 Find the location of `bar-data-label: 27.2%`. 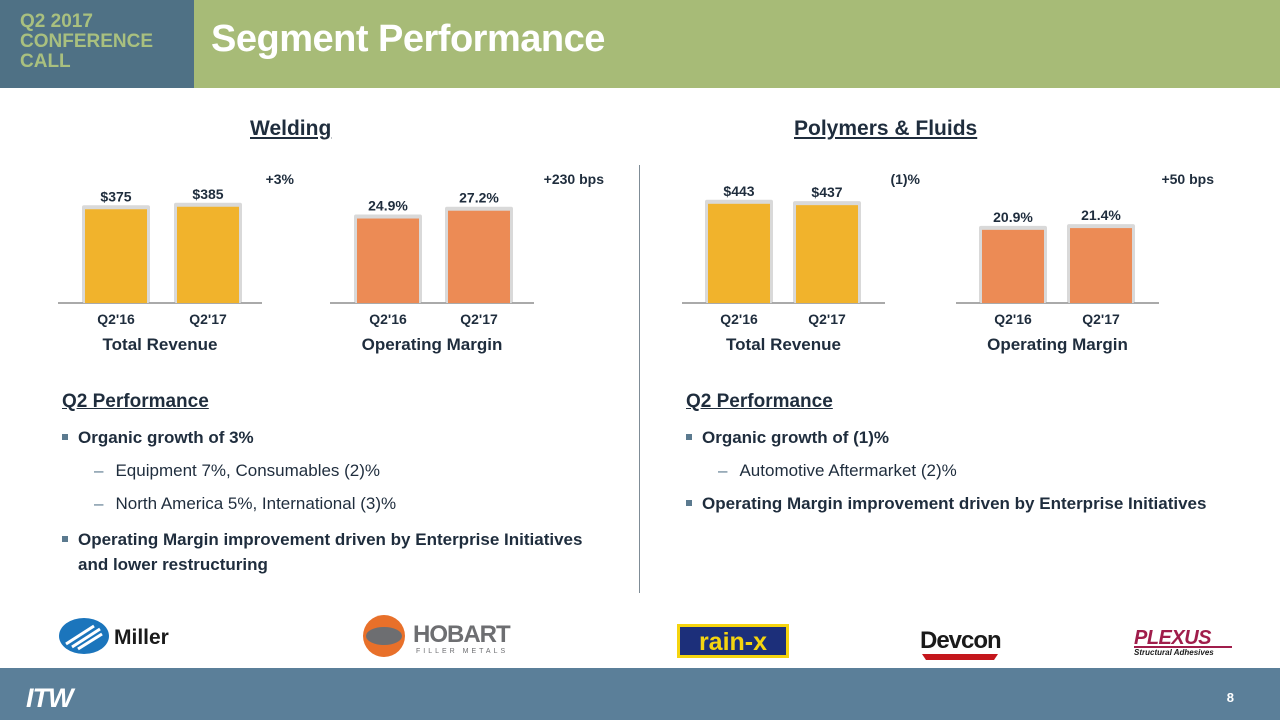

bar-data-label: 27.2% is located at coordinates (479, 198).